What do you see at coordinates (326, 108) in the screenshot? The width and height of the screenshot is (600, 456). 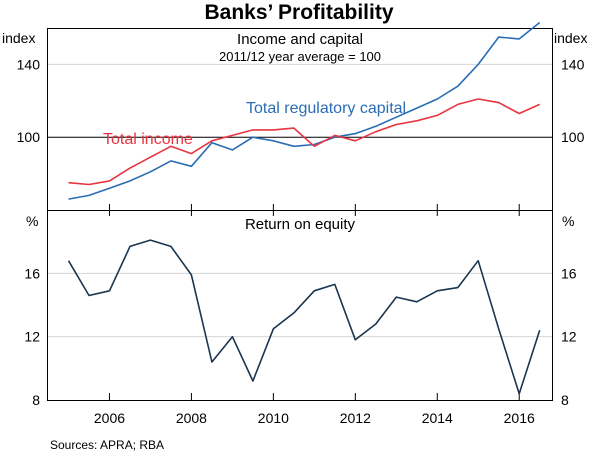 I see `series-label-capital: Total regulatory capital` at bounding box center [326, 108].